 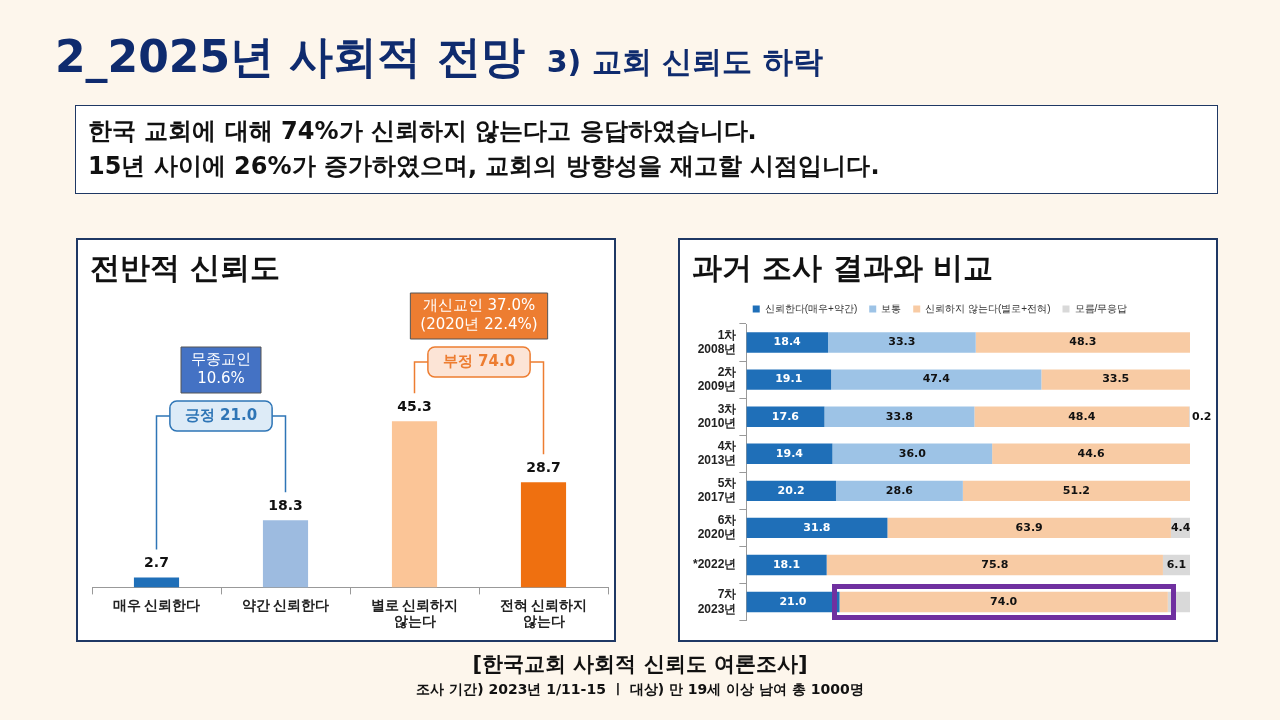 I want to click on data-label: 19.1, so click(x=789, y=379).